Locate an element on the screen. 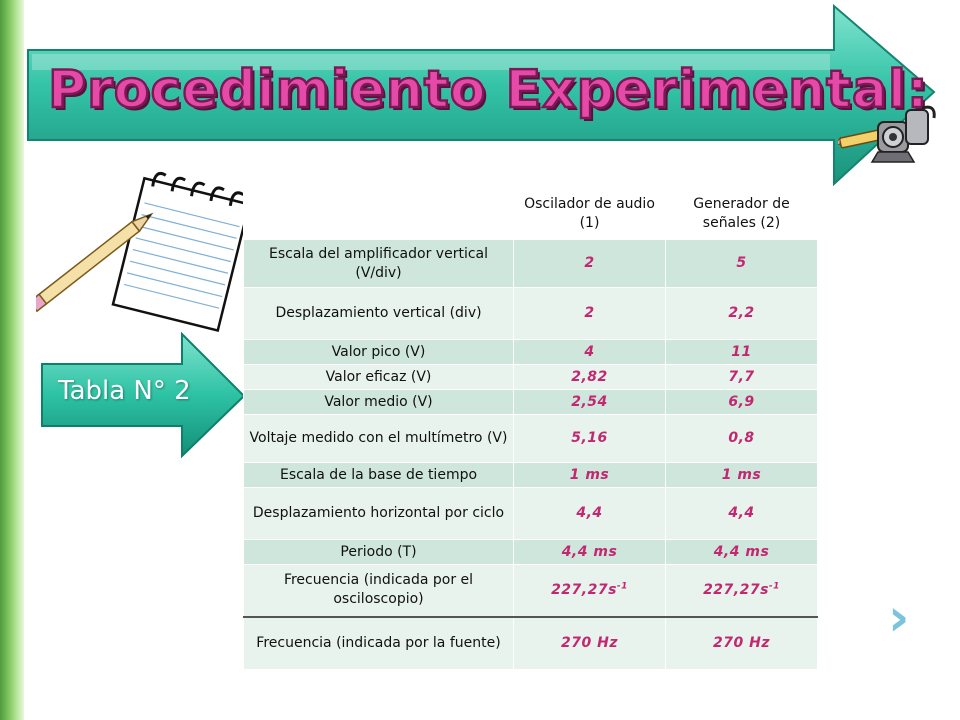 This screenshot has width=960, height=720. pencil-sharpener-icon is located at coordinates (887, 134).